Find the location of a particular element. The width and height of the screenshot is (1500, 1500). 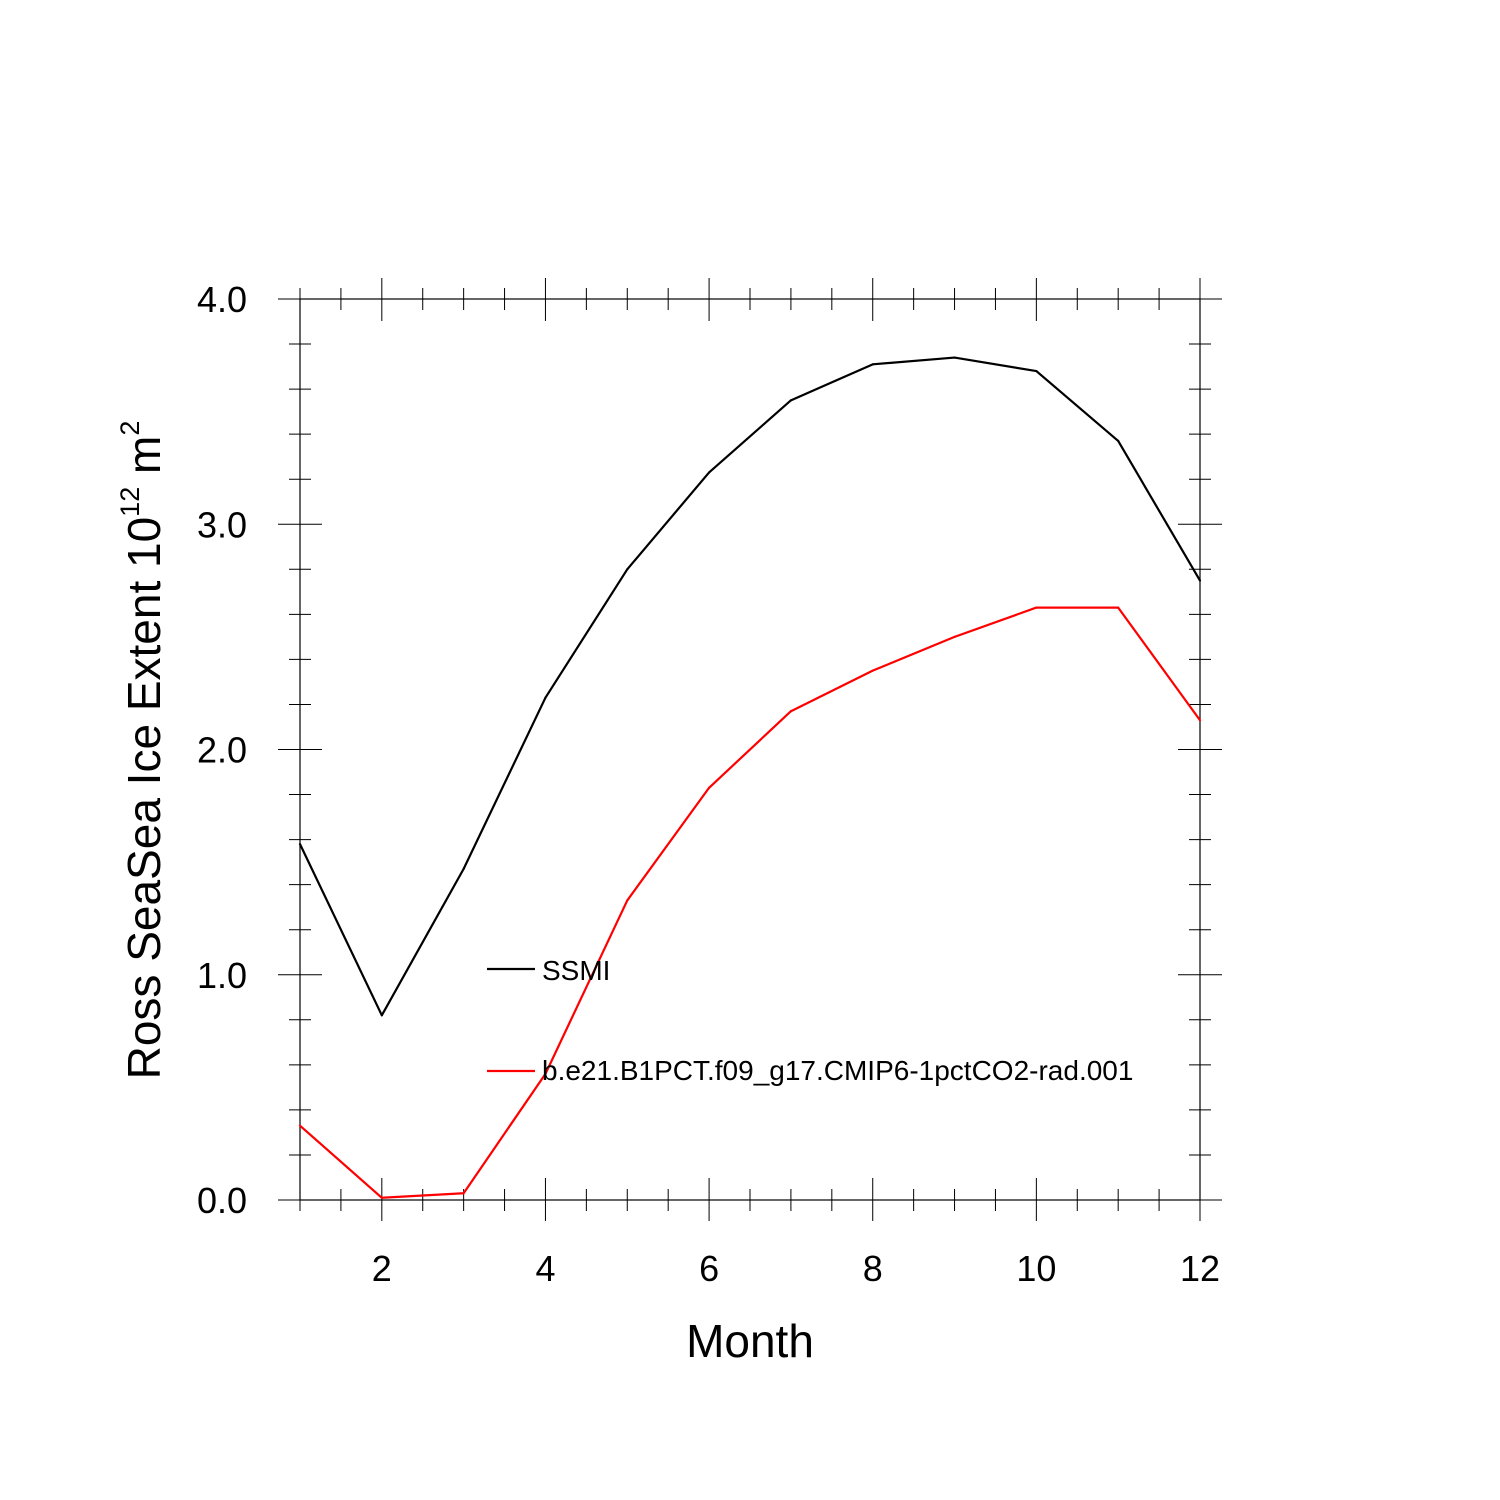

x-axis-label: Month is located at coordinates (750, 1341).